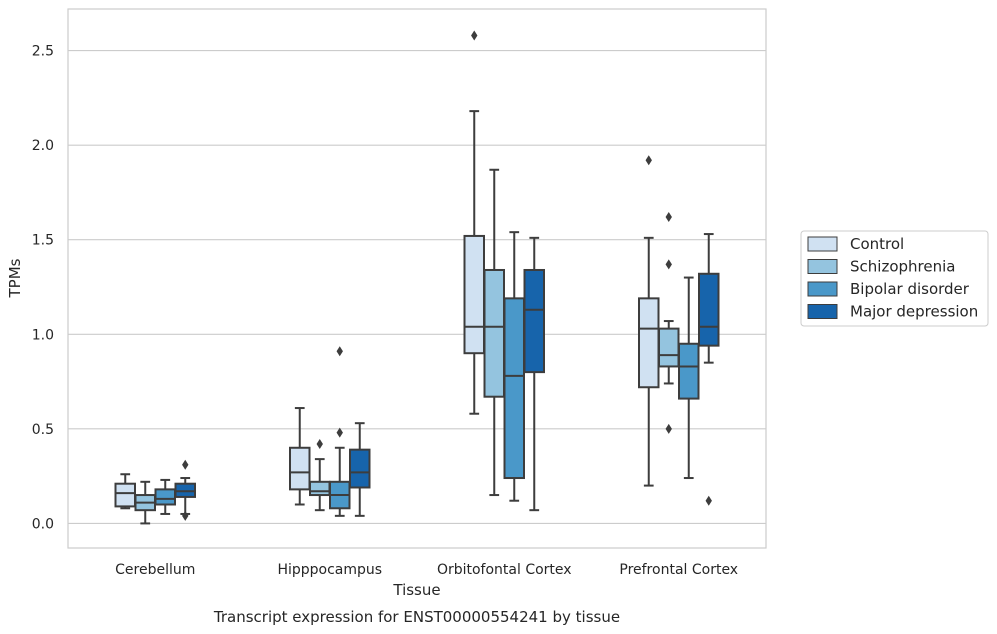  Describe the element at coordinates (902, 267) in the screenshot. I see `legend-label: Schizophrenia` at that location.